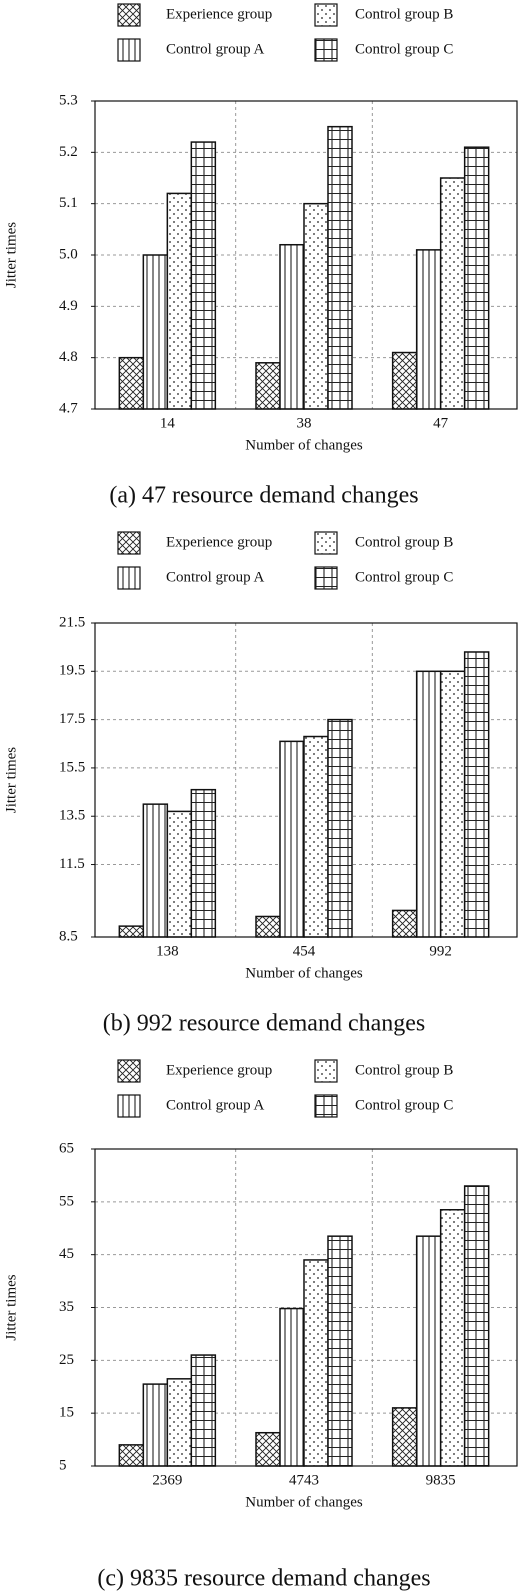  I want to click on caption: (b) 992 resource demand changes, so click(264, 1024).